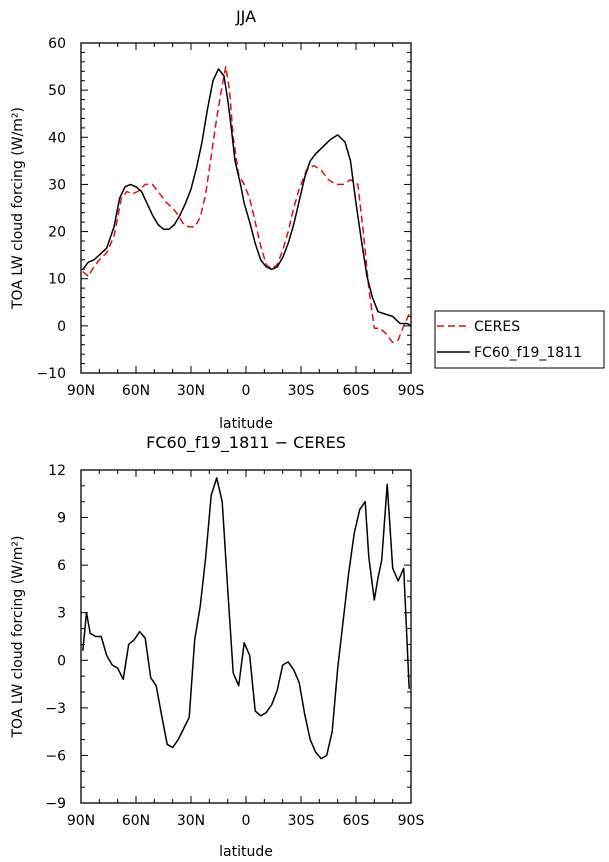 The image size is (609, 862). I want to click on chart-title: JJA, so click(245, 16).